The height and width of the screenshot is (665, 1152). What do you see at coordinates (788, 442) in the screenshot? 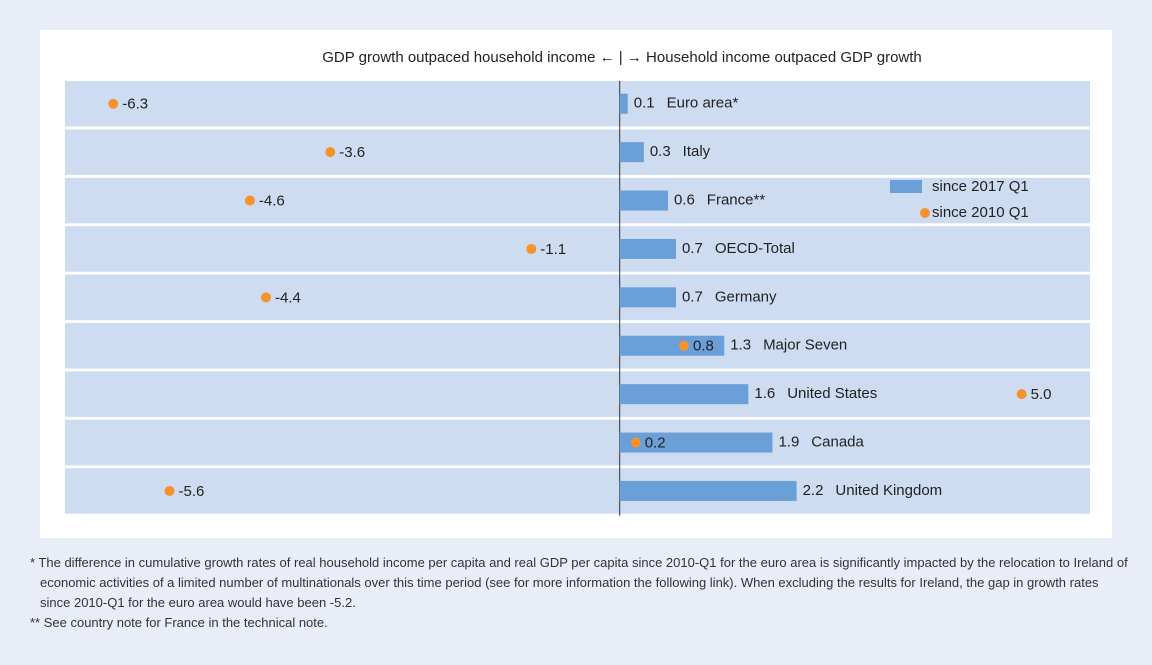
I see `bar-value-label: 1.9` at bounding box center [788, 442].